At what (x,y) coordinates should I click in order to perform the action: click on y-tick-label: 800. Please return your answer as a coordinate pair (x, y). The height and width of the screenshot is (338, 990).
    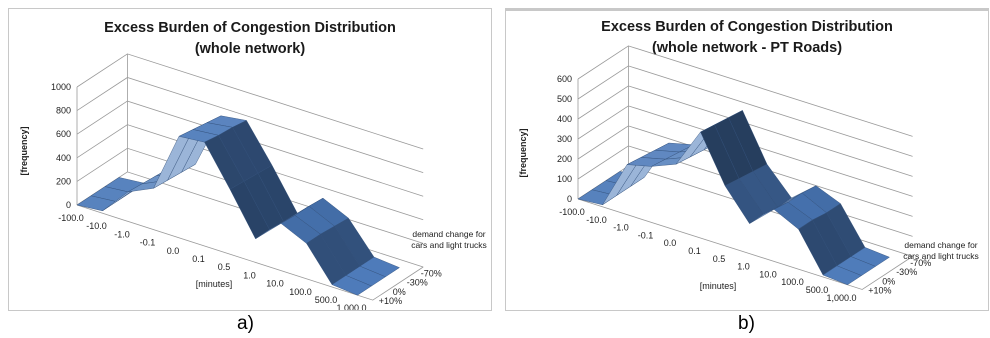
    Looking at the image, I should click on (63, 111).